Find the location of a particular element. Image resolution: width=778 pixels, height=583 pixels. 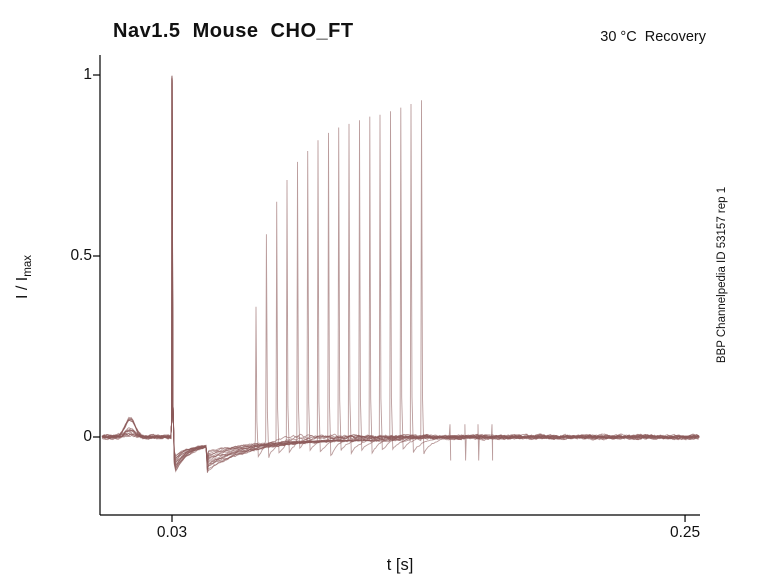

y-axis-label: I / Imax is located at coordinates (24, 277).